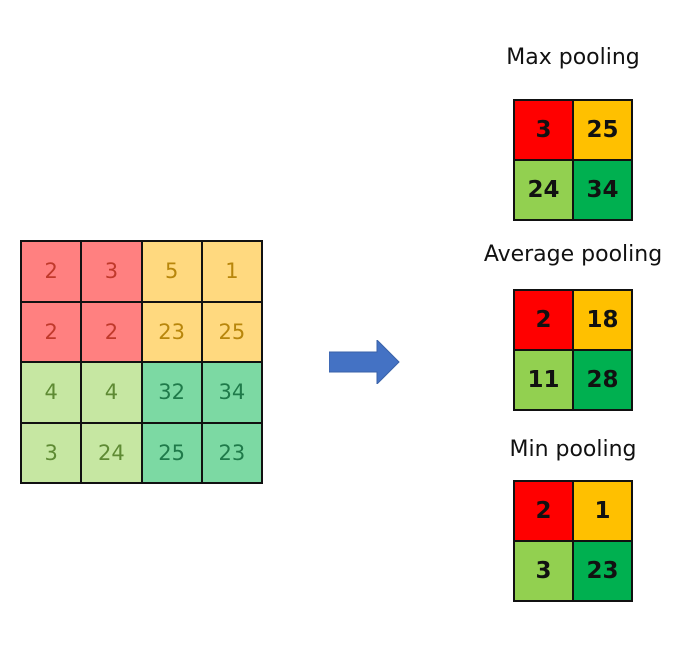 The height and width of the screenshot is (671, 686). Describe the element at coordinates (602, 320) in the screenshot. I see `output-cell: 18` at that location.